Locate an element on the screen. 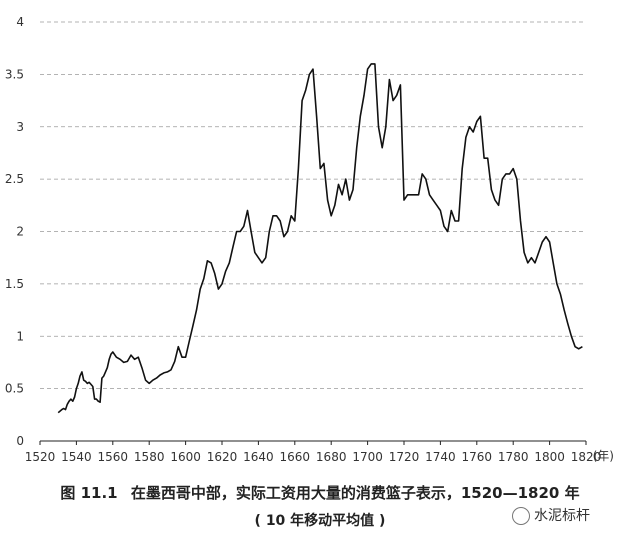 The height and width of the screenshot is (540, 640). axes is located at coordinates (313, 442).